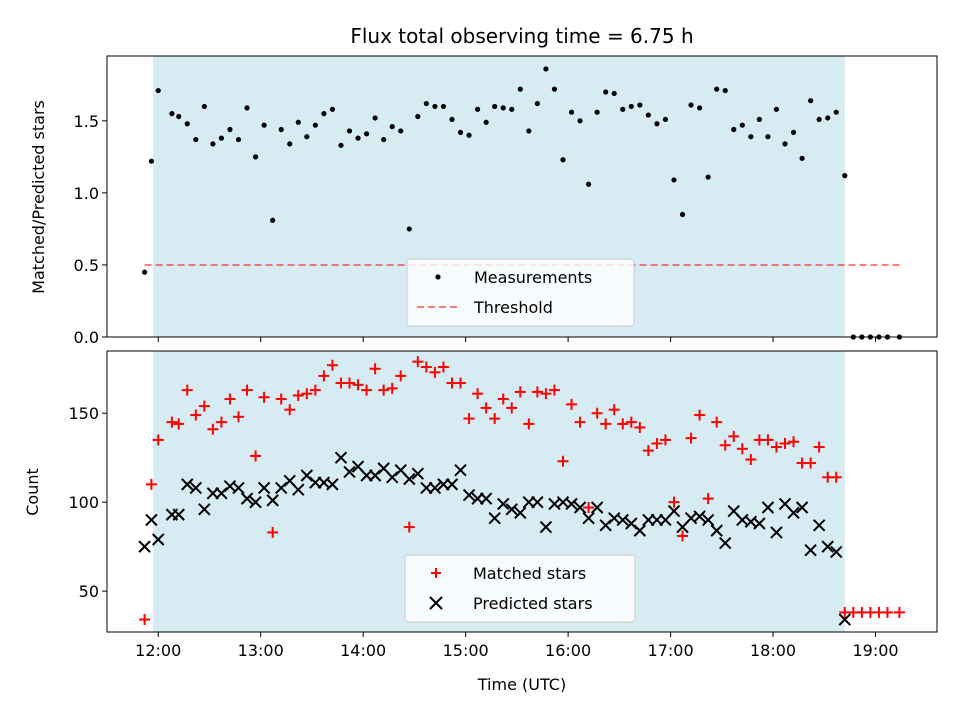 This screenshot has height=724, width=960. What do you see at coordinates (568, 650) in the screenshot?
I see `x-tick-label: 16:00` at bounding box center [568, 650].